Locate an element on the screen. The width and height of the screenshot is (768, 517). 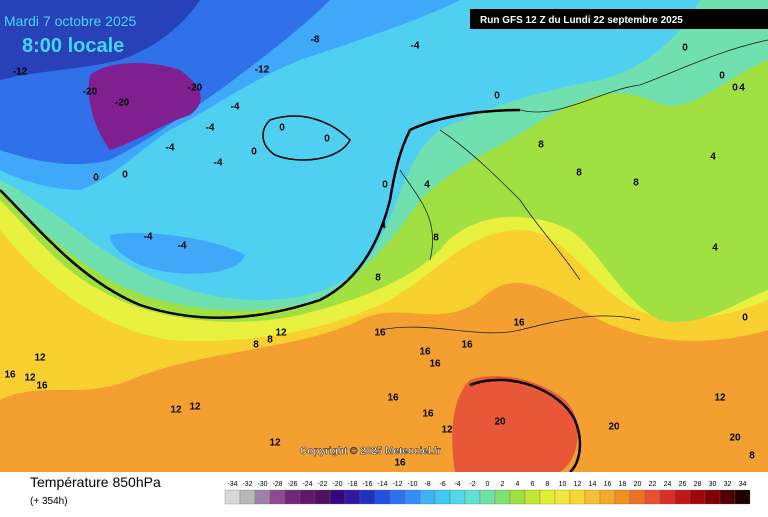
scale-label: 12 is located at coordinates (578, 484).